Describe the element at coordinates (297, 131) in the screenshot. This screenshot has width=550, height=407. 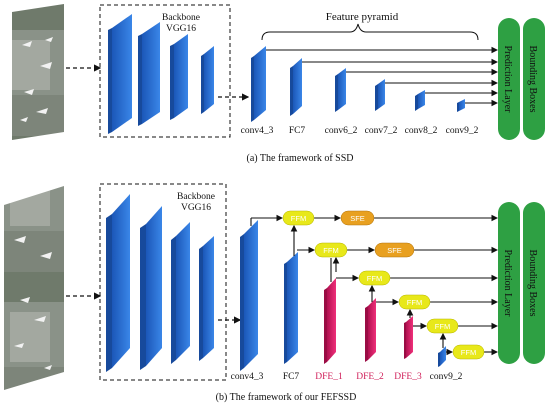
I see `label-fc7-top: FC7` at that location.